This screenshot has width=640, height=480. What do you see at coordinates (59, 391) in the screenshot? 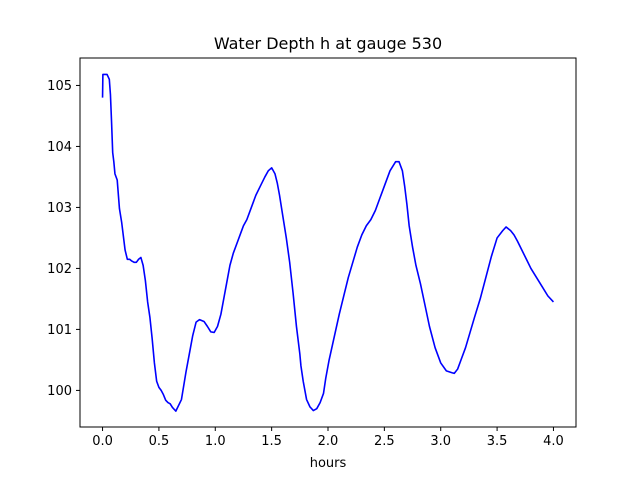
I see `y-tick-label: 100` at bounding box center [59, 391].